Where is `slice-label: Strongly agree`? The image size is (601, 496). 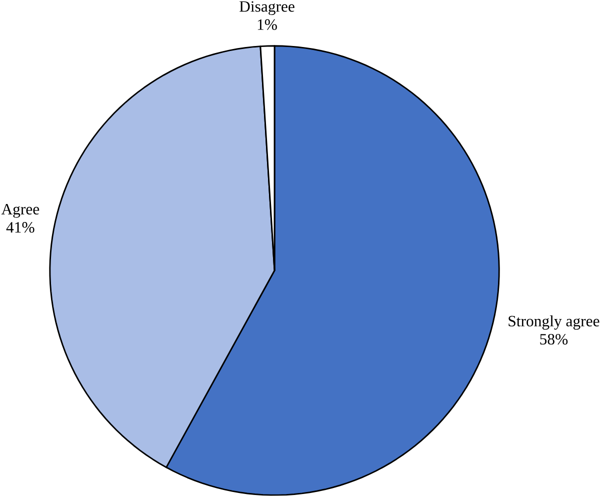
slice-label: Strongly agree is located at coordinates (554, 322).